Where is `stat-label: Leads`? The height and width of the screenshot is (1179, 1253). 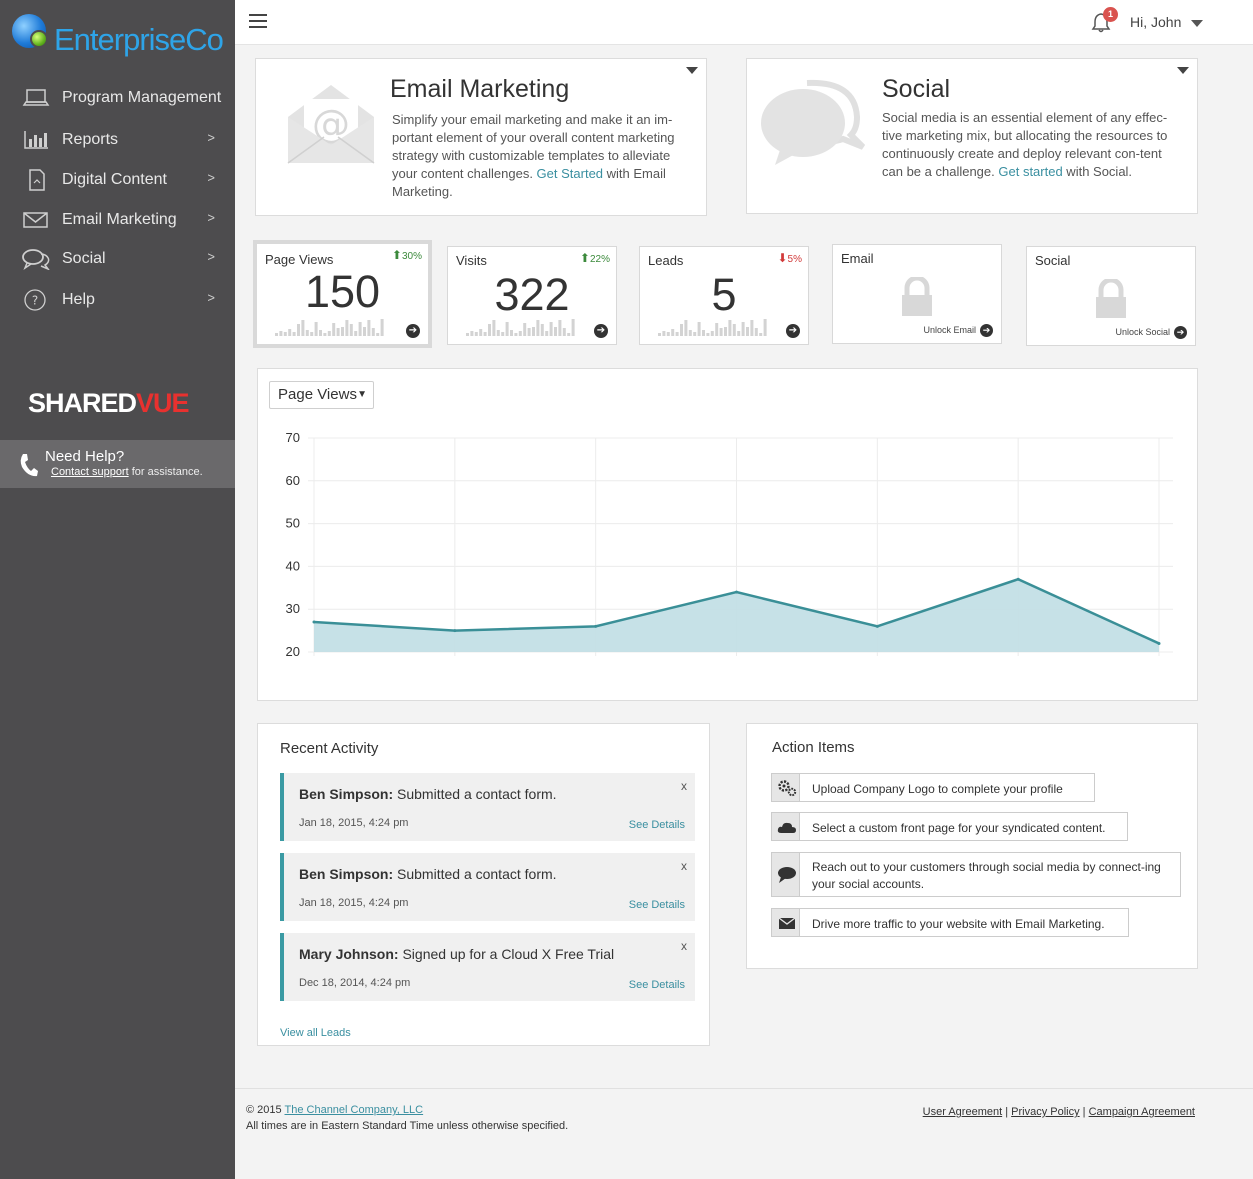
stat-label: Leads is located at coordinates (666, 260).